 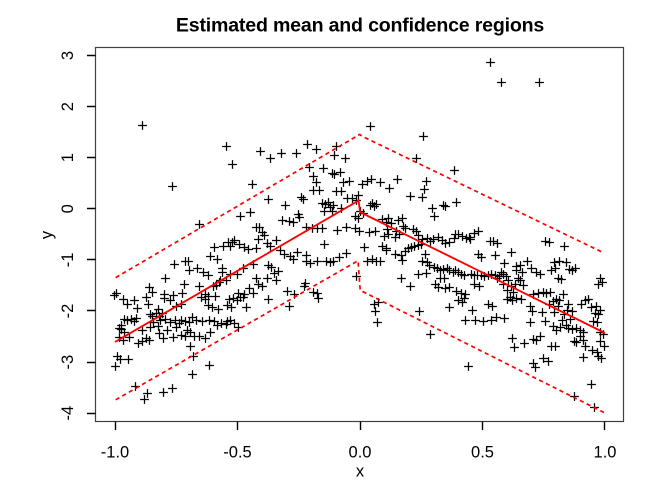 I want to click on svg-text: x, so click(x=360, y=471).